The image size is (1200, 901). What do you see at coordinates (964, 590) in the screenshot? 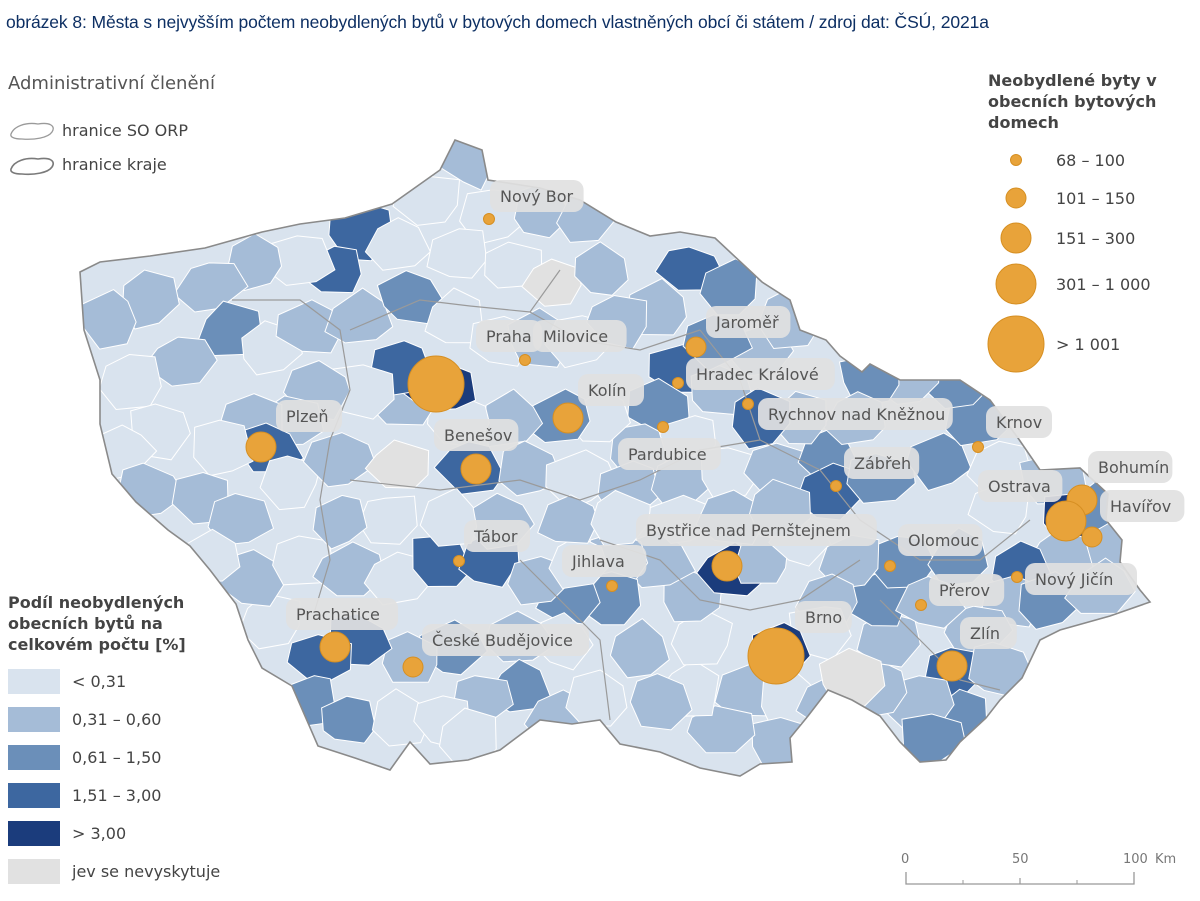
I see `city-name: Přerov` at bounding box center [964, 590].